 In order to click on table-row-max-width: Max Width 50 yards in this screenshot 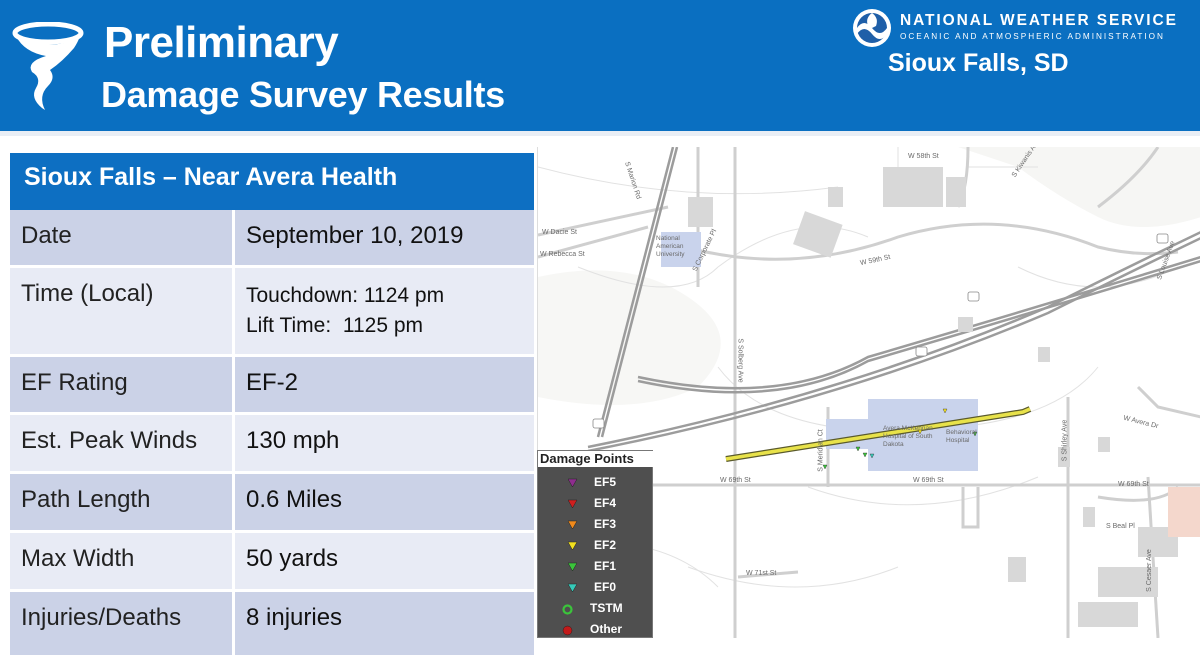, I will do `click(272, 561)`.